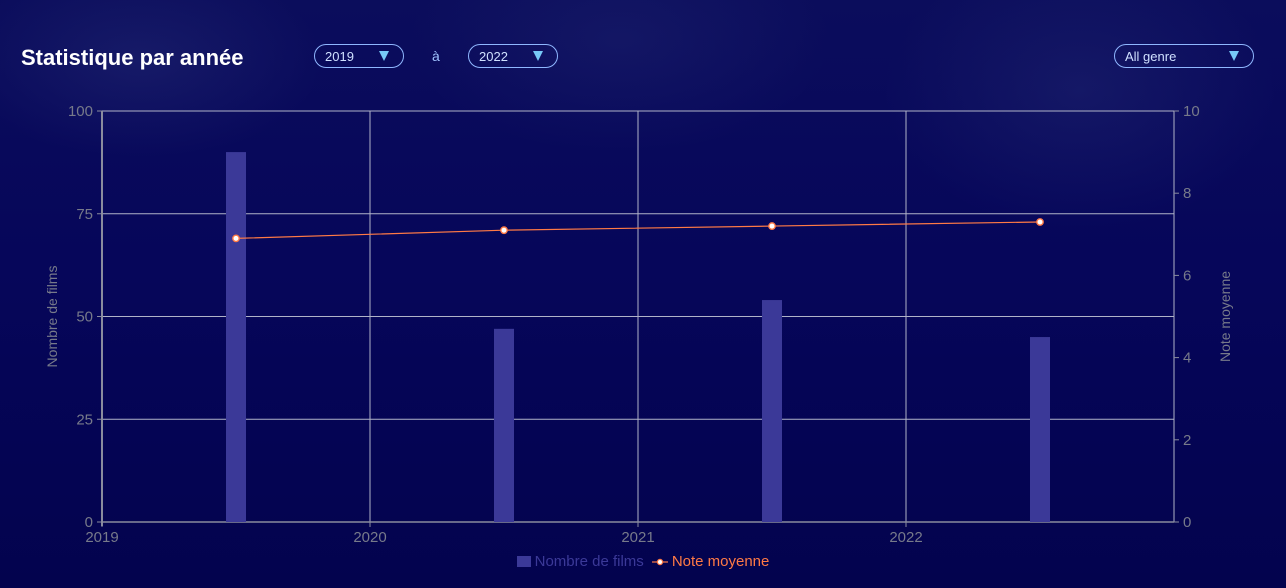  What do you see at coordinates (1187, 522) in the screenshot?
I see `y2-tick-label: 0` at bounding box center [1187, 522].